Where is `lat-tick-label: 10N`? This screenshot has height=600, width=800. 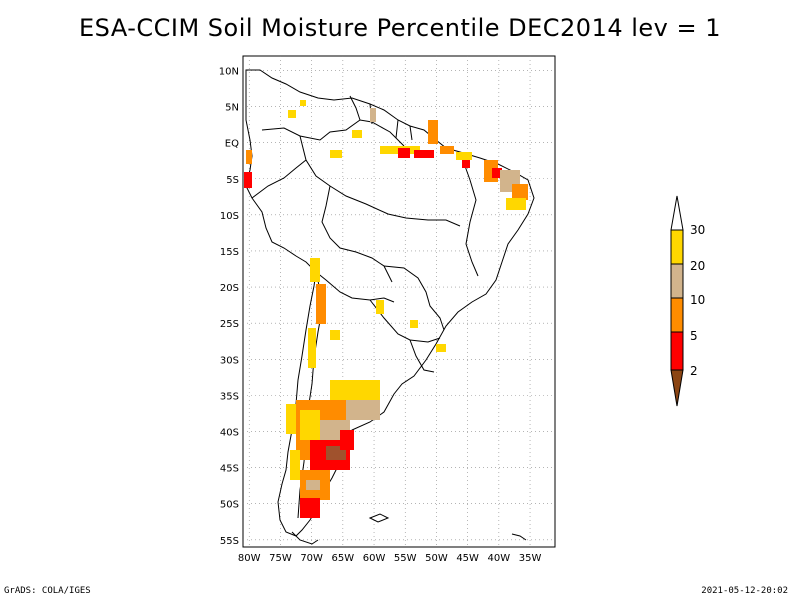 lat-tick-label: 10N is located at coordinates (229, 71).